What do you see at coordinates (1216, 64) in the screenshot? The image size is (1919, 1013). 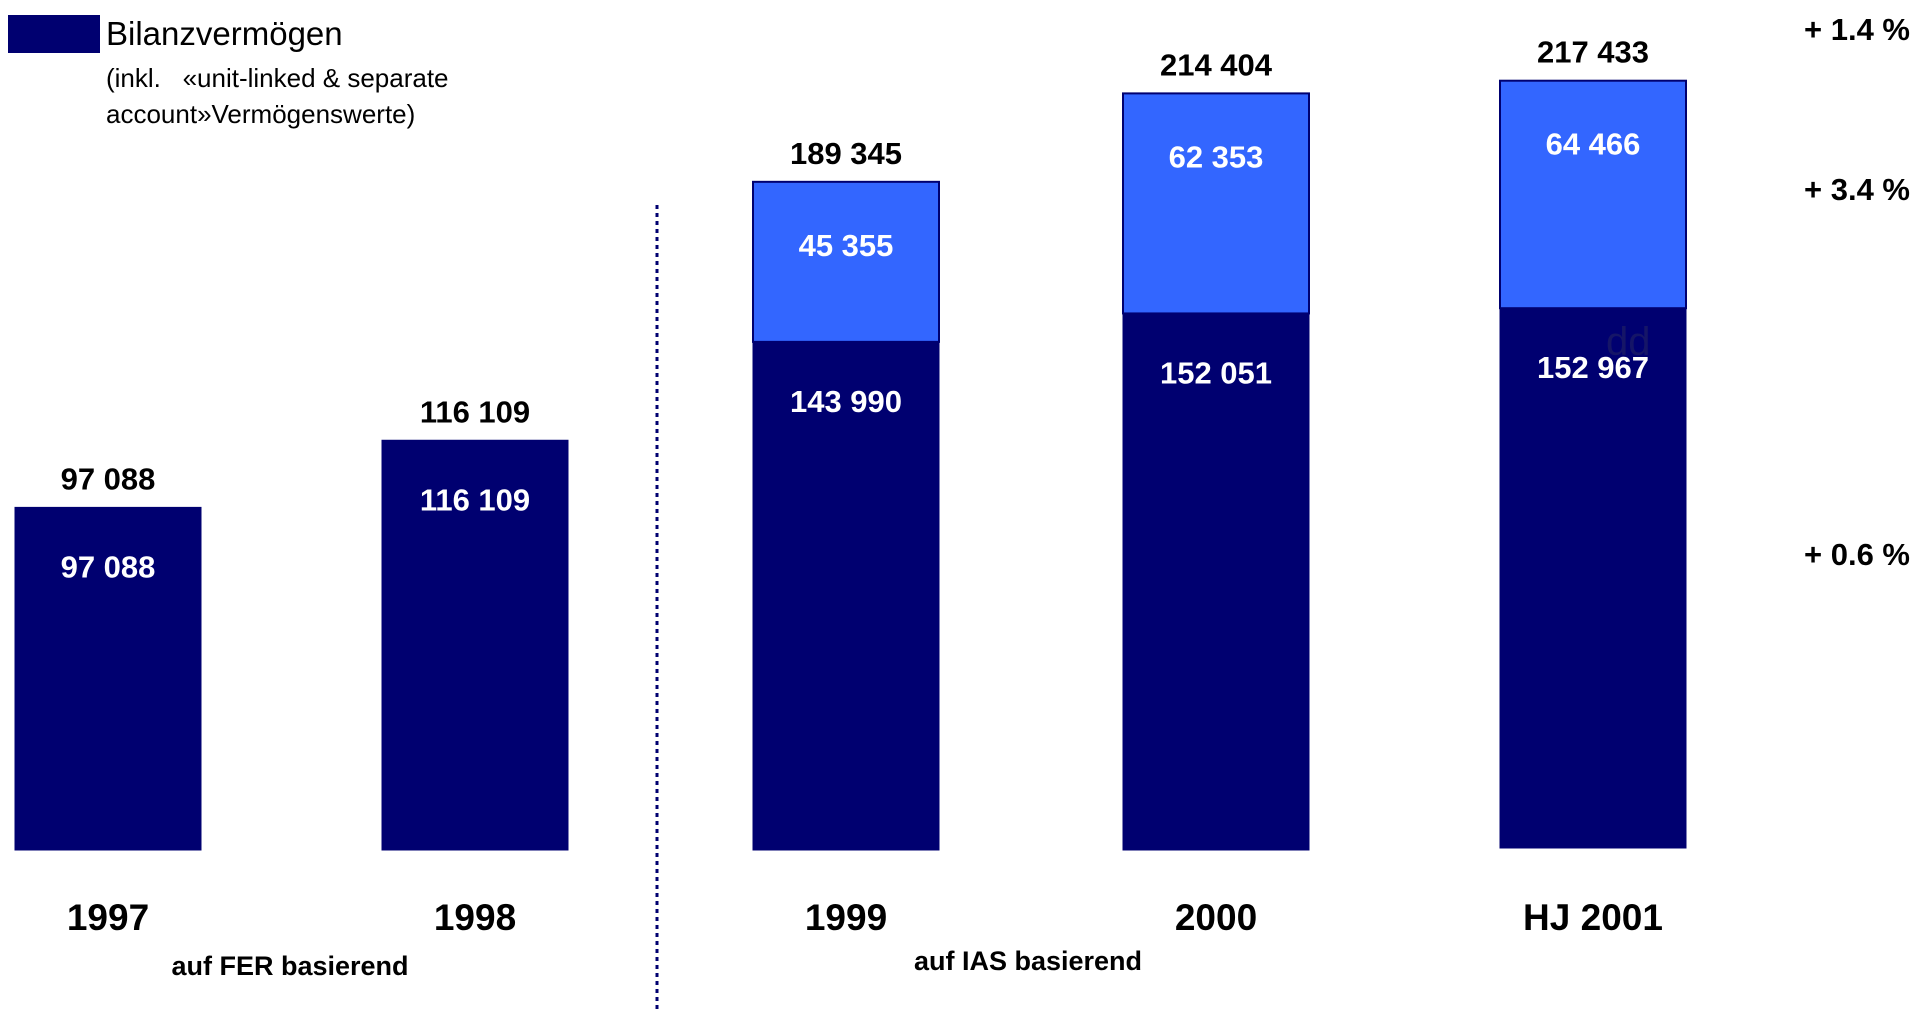 I see `bar-total-label-3: 214 404` at bounding box center [1216, 64].